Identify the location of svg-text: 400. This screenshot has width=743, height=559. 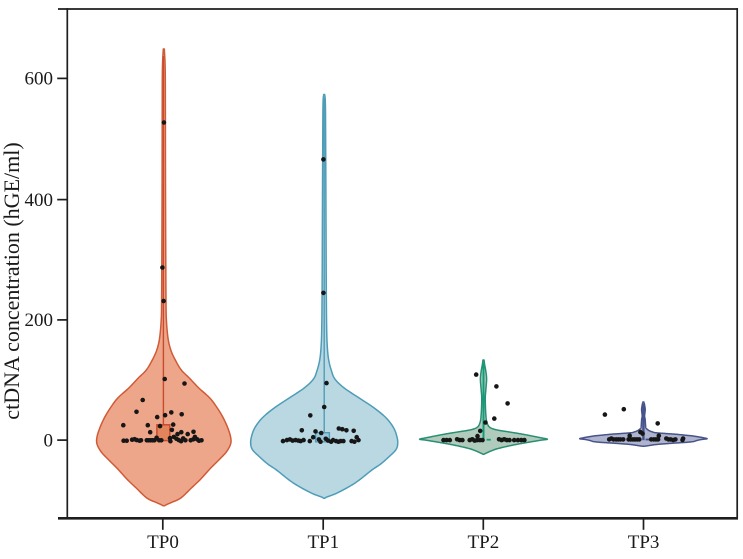
(39, 200).